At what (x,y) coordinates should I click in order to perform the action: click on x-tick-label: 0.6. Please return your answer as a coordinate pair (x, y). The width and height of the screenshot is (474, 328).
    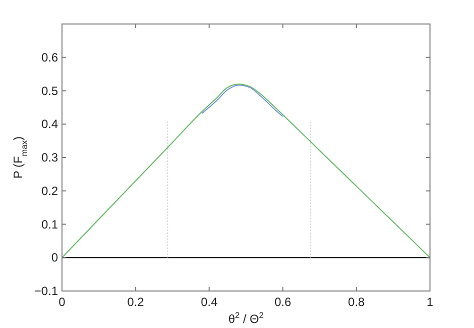
    Looking at the image, I should click on (283, 302).